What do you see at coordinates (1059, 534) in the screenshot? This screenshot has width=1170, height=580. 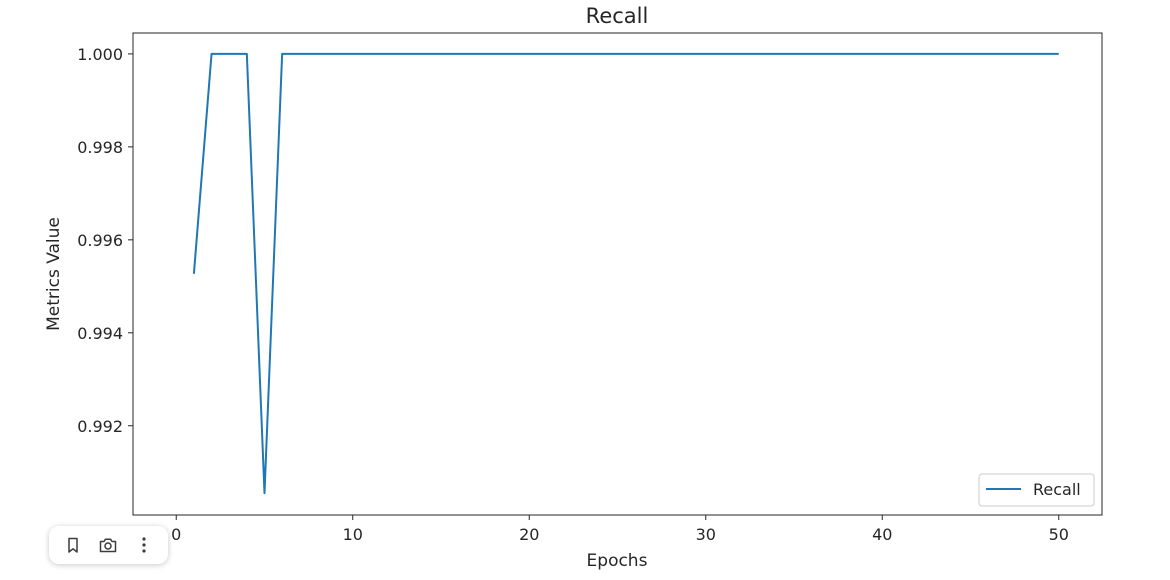 I see `x-tick-label: 50` at bounding box center [1059, 534].